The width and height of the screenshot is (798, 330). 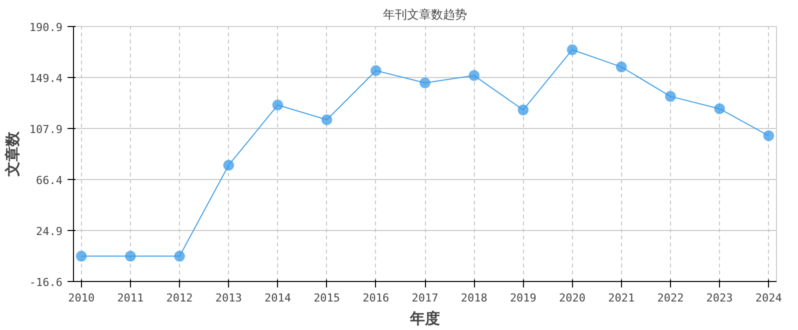 I want to click on y-tick-label: 107.9, so click(x=46, y=129).